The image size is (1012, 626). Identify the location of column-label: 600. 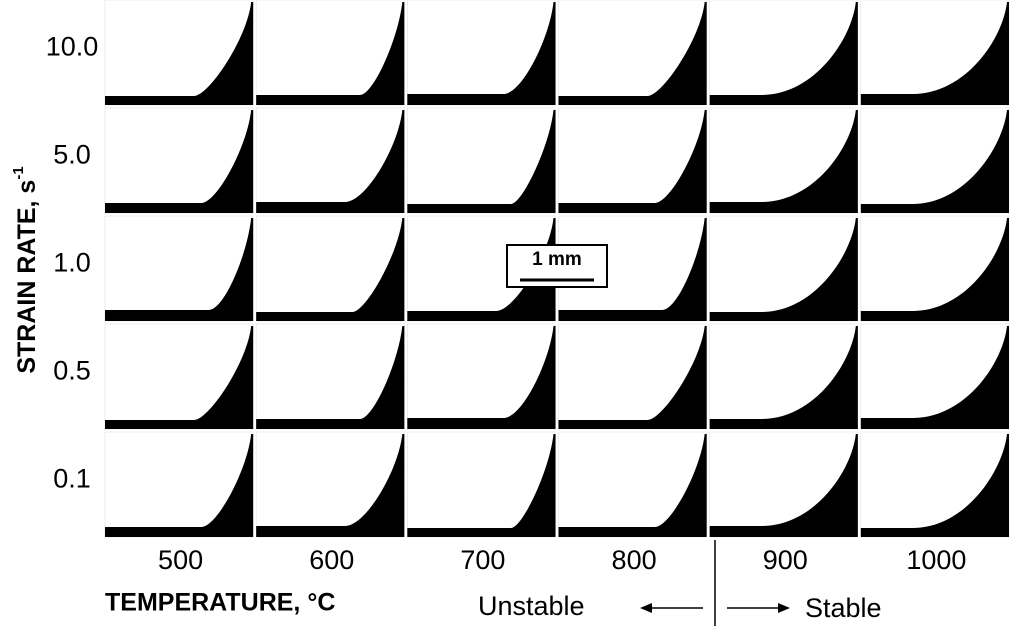
(331, 560).